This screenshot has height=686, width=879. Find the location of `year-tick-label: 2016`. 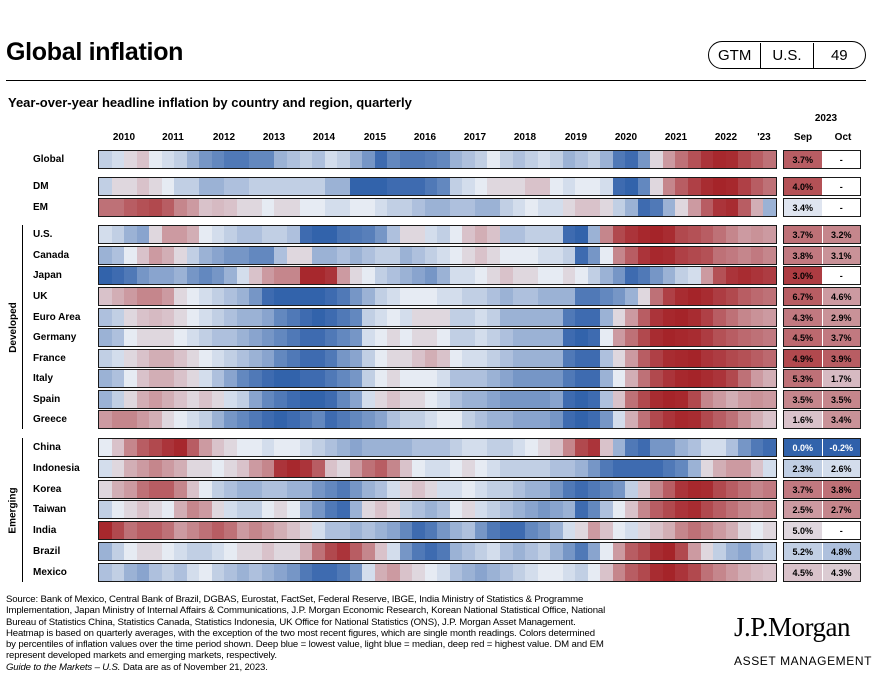

year-tick-label: 2016 is located at coordinates (425, 137).